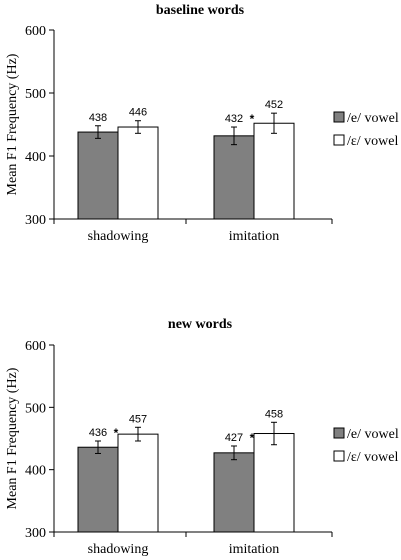  I want to click on chart-title: baseline words, so click(200, 10).